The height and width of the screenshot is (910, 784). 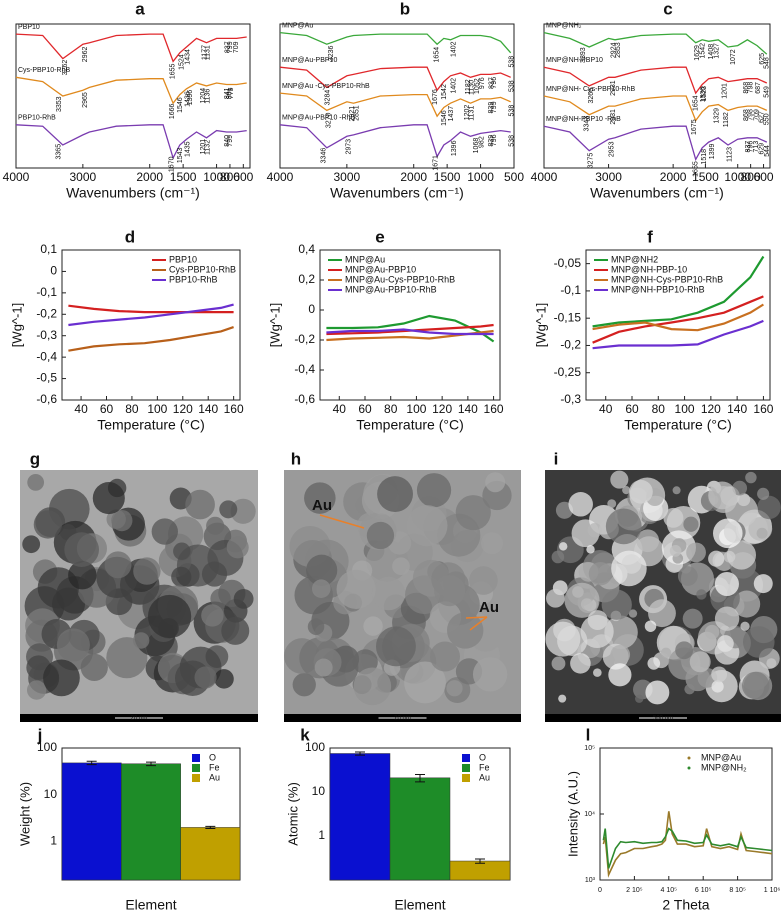 What do you see at coordinates (705, 177) in the screenshot?
I see `x-tick-label: 1500` at bounding box center [705, 177].